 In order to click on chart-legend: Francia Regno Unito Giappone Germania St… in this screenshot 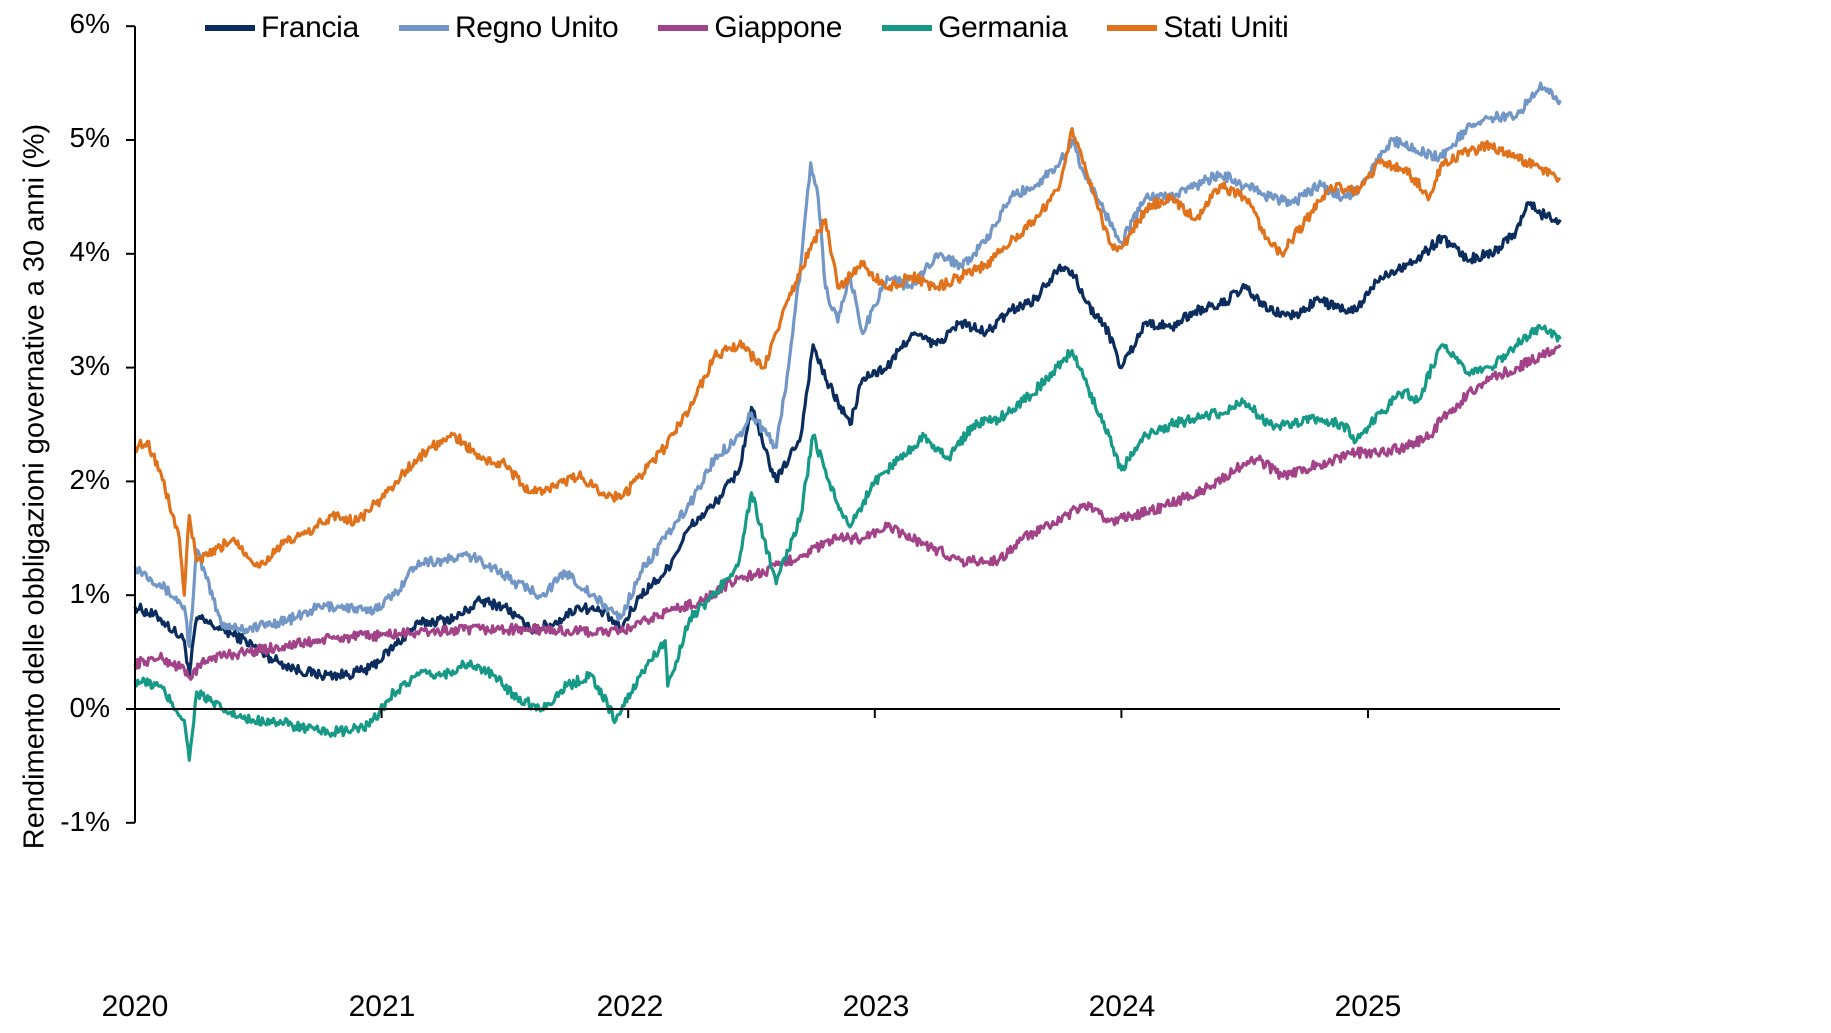, I will do `click(767, 28)`.